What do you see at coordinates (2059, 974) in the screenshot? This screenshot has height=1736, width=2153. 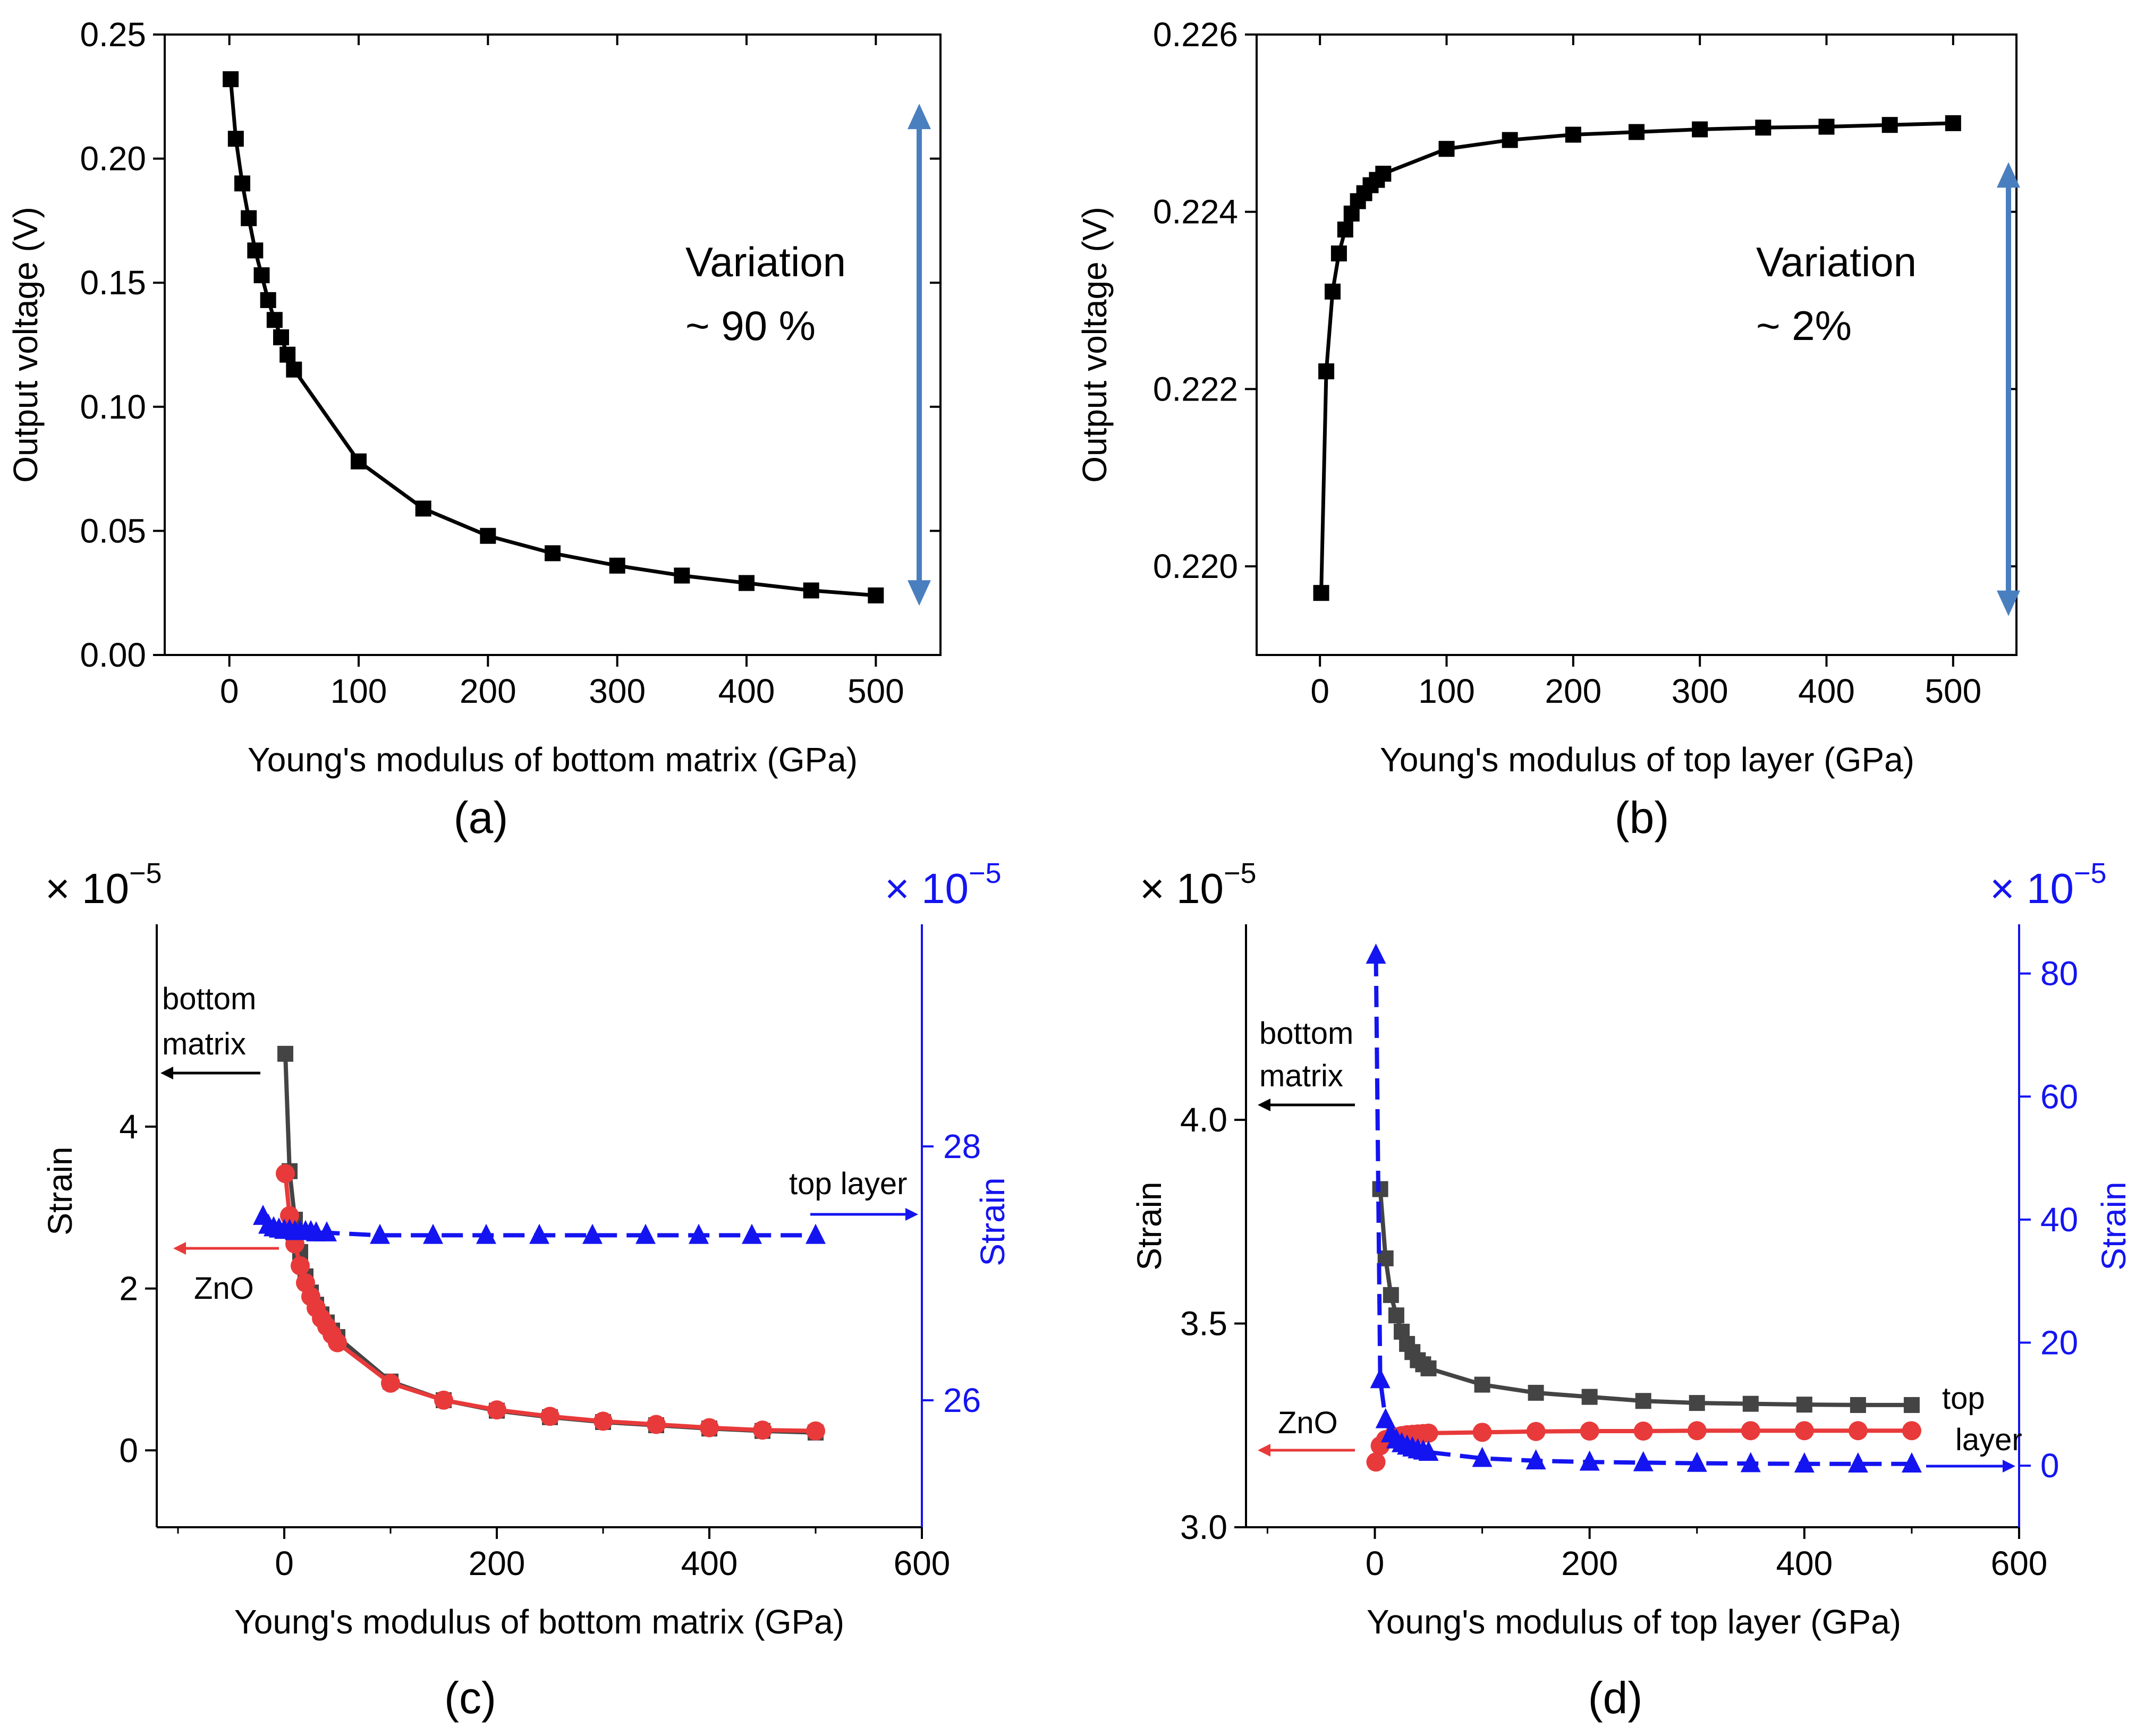 I see `right-y-tick-label: 80` at bounding box center [2059, 974].